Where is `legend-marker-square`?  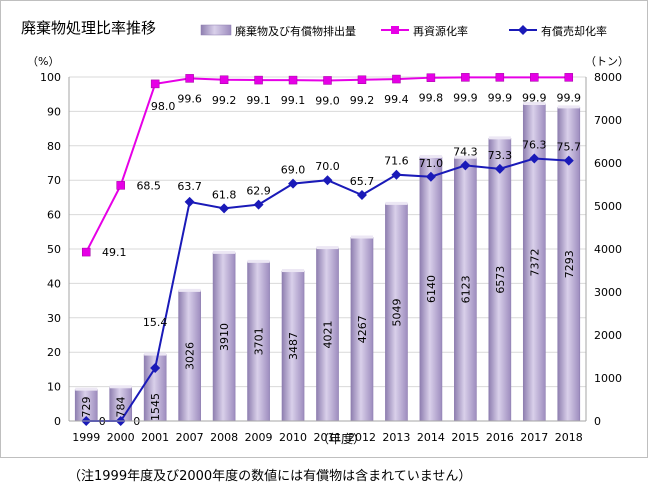
legend-marker-square is located at coordinates (395, 30).